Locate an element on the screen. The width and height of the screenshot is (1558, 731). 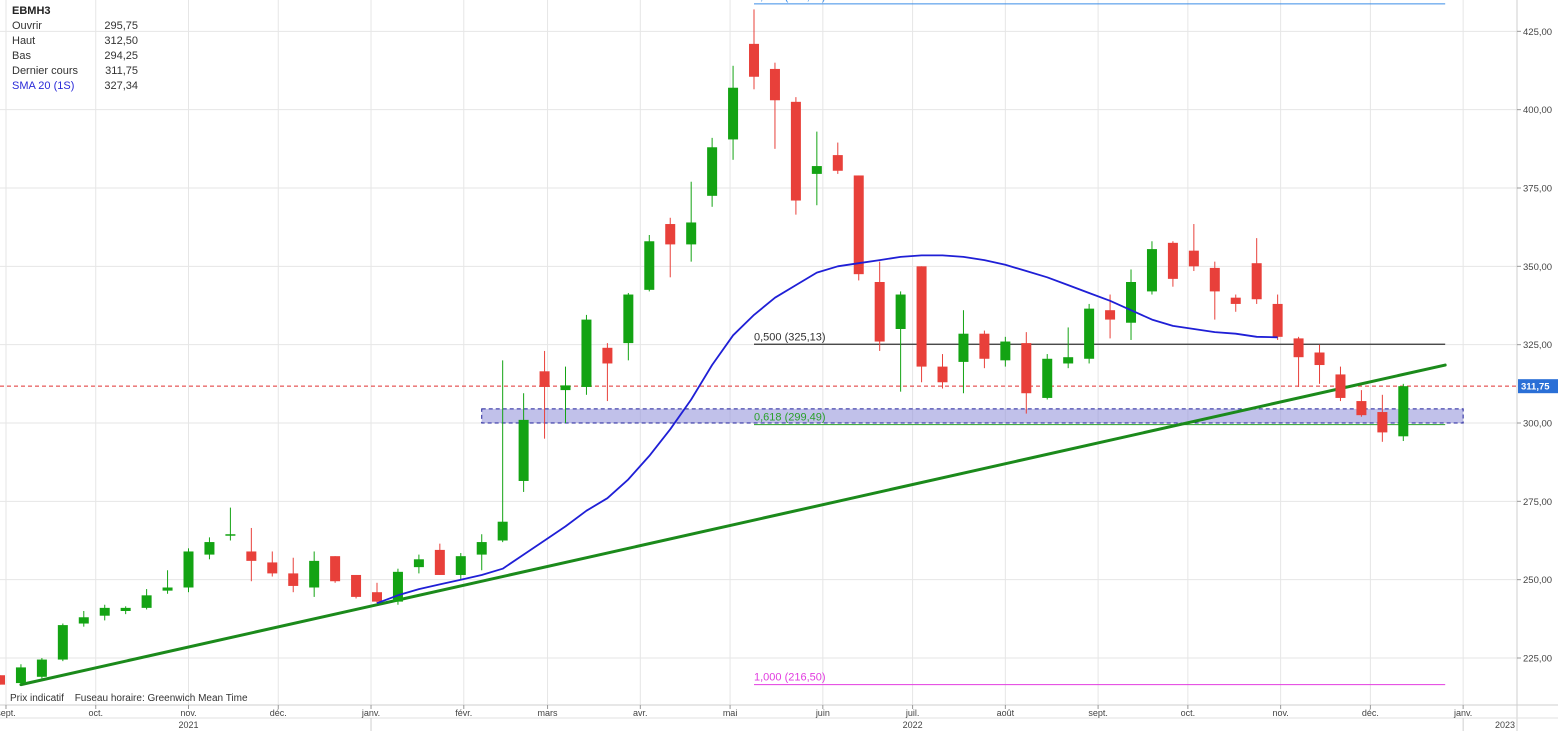
price-type-label: Prix indicatif is located at coordinates (37, 698).